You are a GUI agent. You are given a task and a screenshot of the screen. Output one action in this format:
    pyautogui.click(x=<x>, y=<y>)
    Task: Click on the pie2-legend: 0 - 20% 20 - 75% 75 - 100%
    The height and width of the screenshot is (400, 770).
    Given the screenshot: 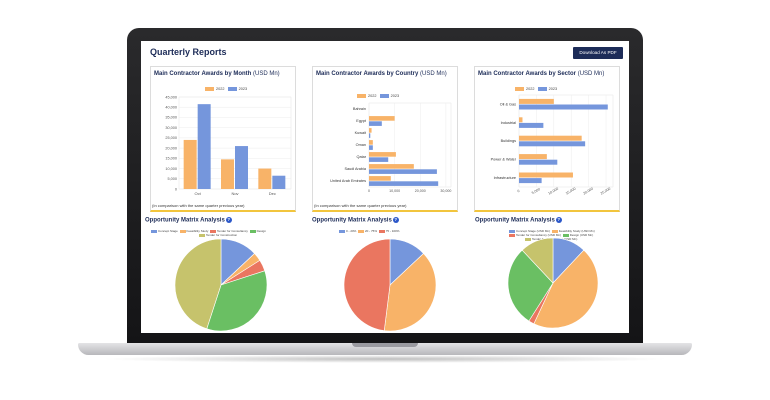 What is the action you would take?
    pyautogui.click(x=369, y=231)
    